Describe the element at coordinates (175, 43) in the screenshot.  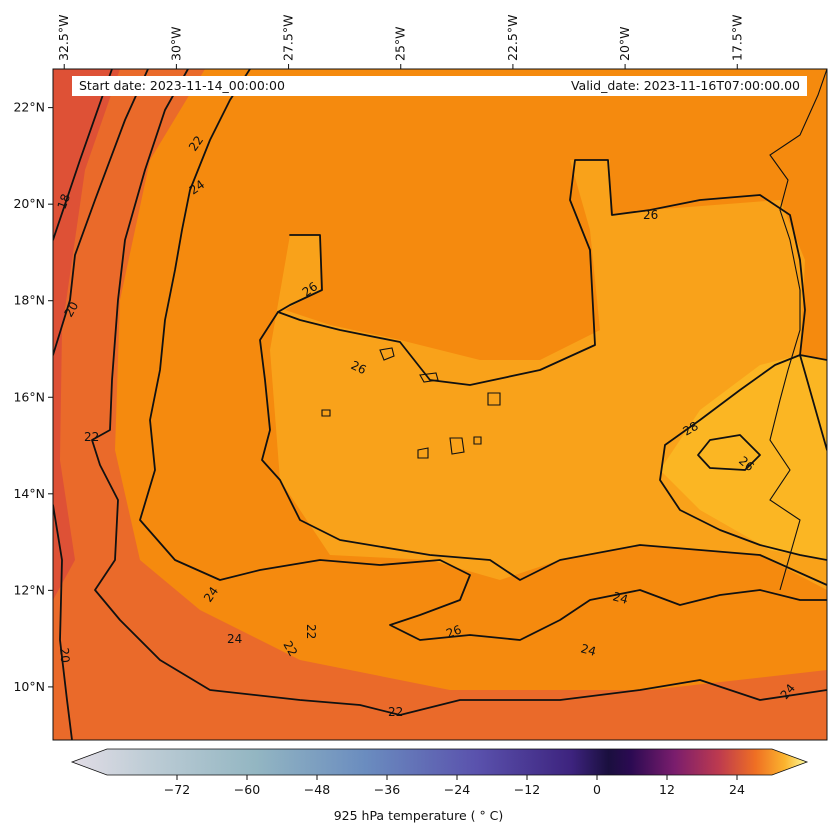
I see `longitude-tick-label: 30°W` at that location.